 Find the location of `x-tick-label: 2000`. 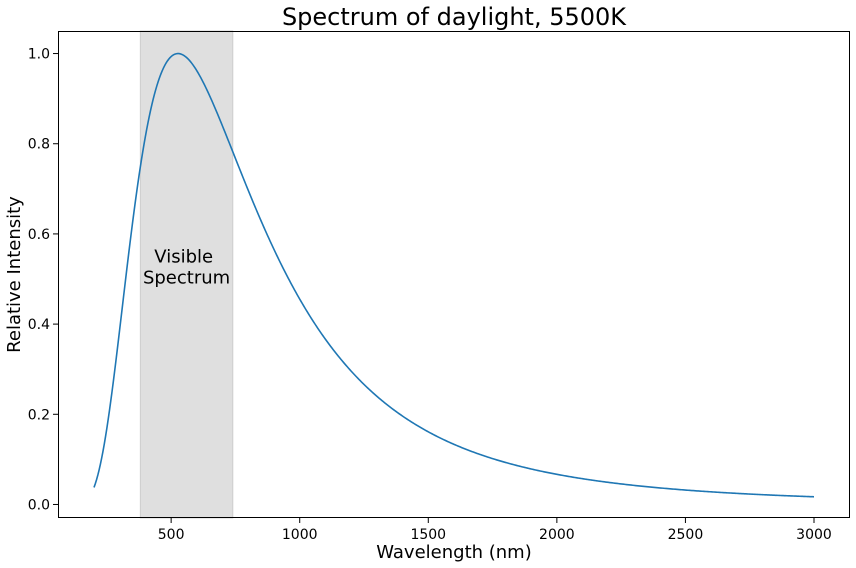

x-tick-label: 2000 is located at coordinates (557, 535).